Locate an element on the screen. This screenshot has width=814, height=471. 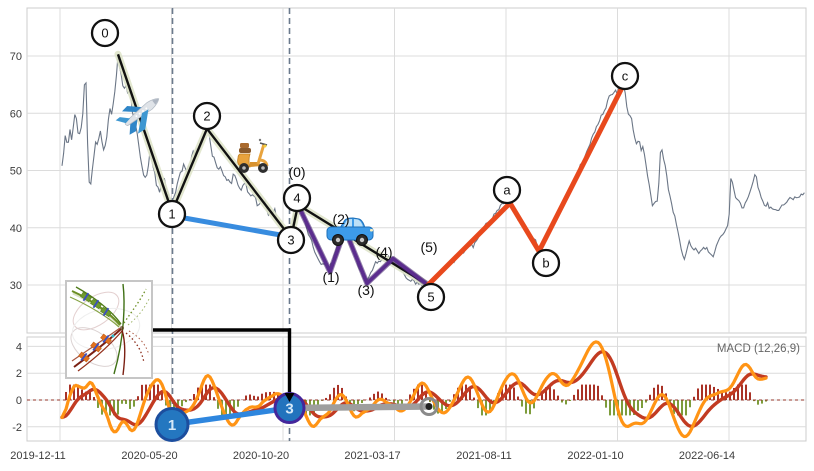
inset-green-marker is located at coordinates (96, 304).